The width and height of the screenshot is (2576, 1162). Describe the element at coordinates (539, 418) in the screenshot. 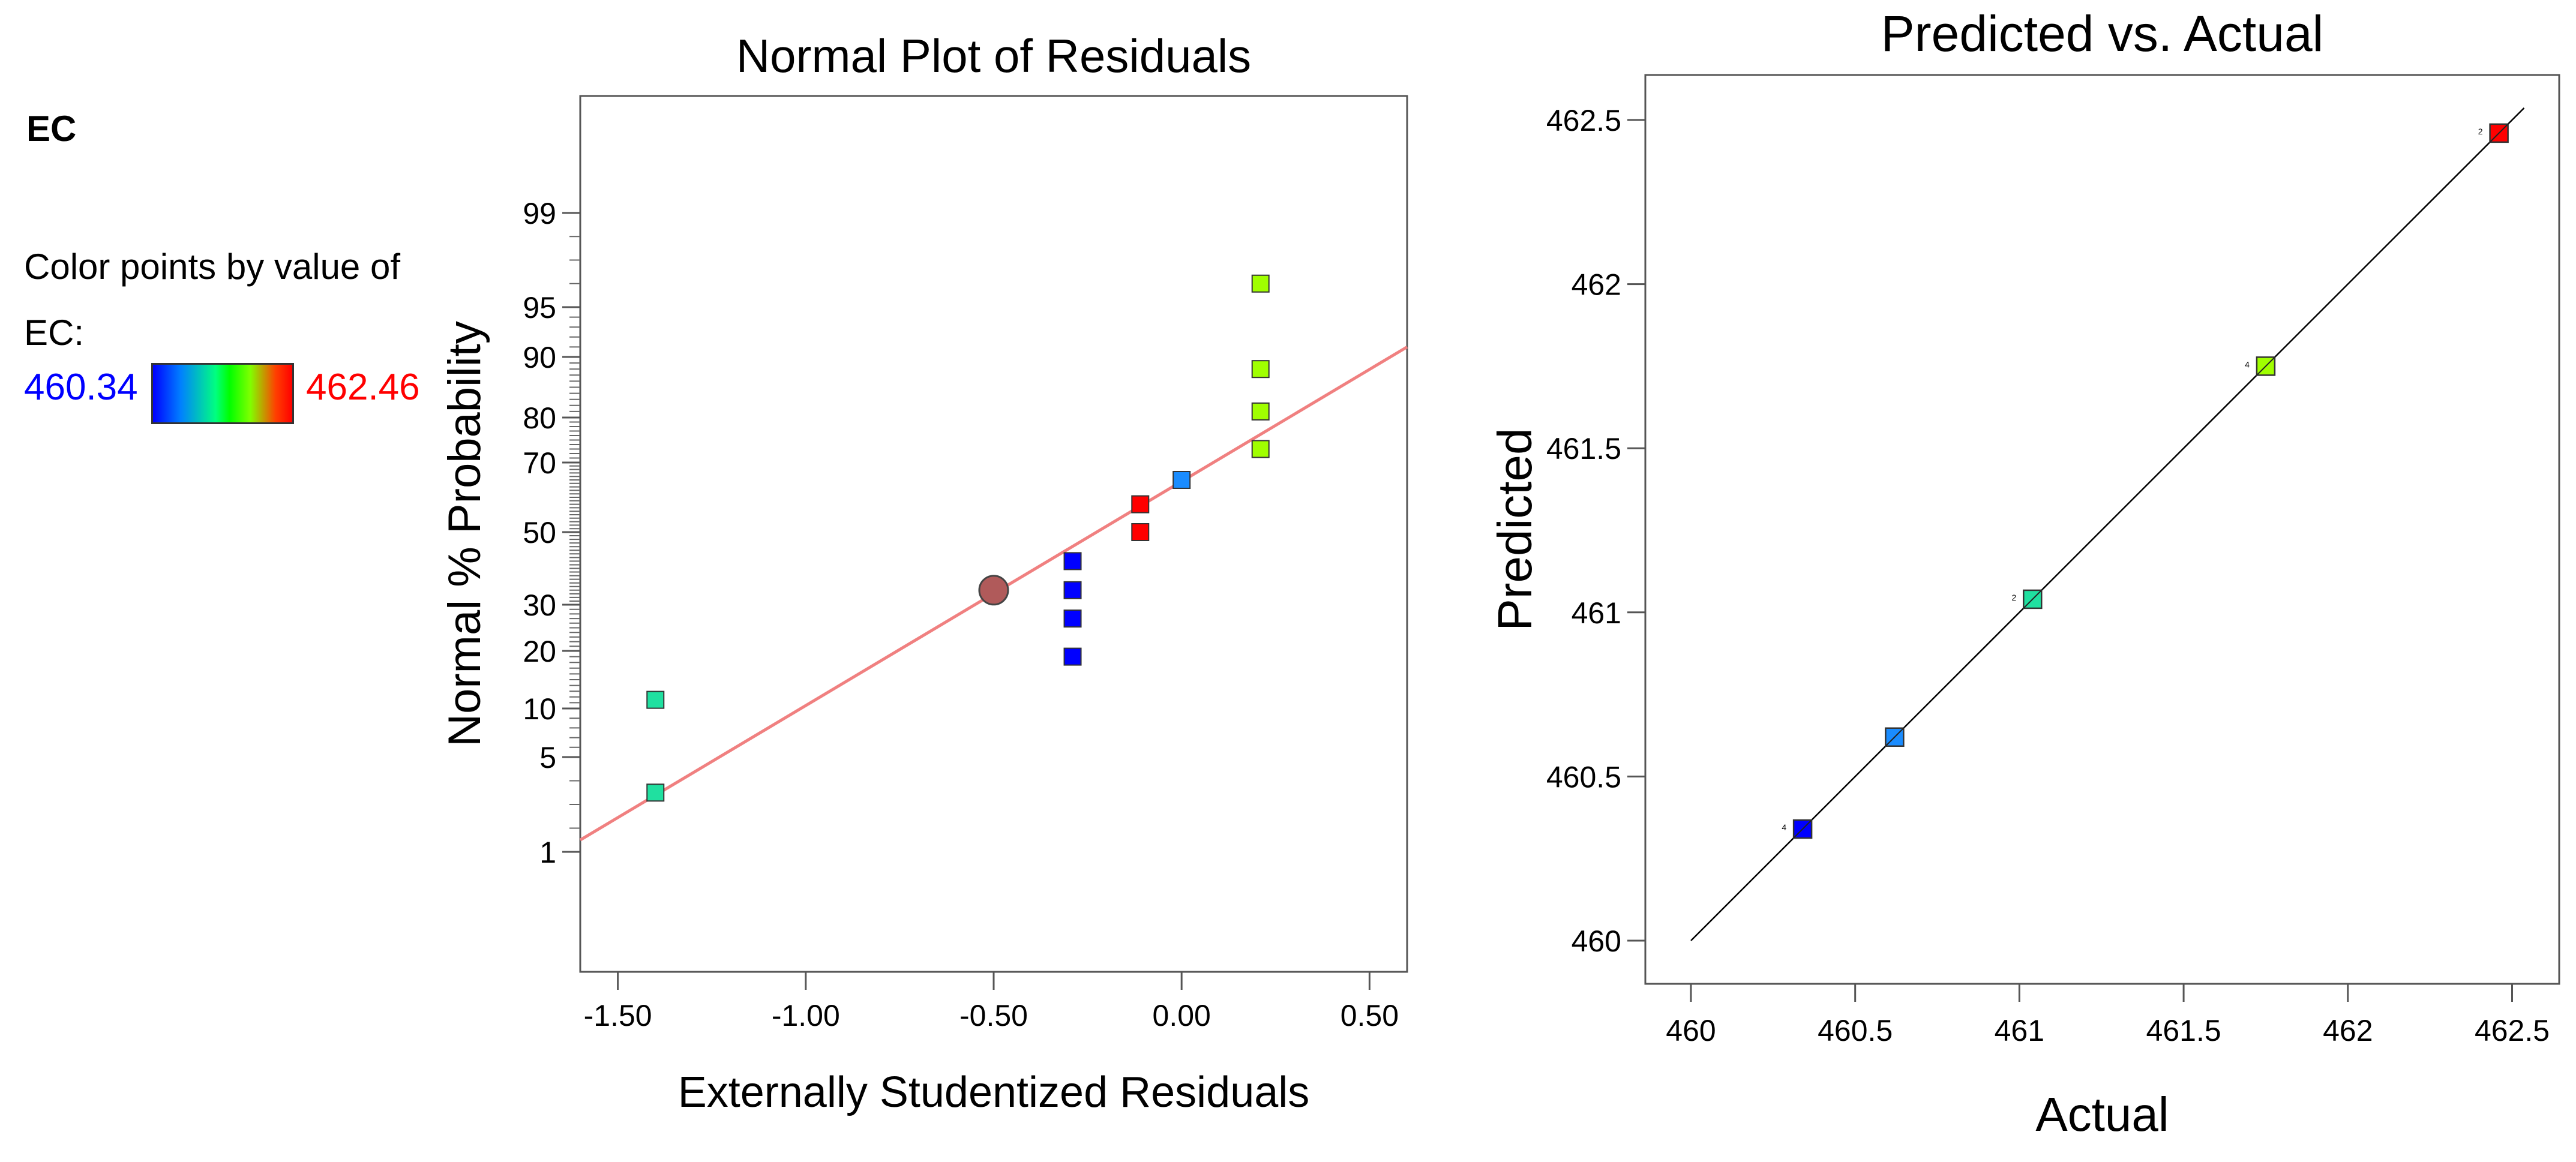

I see `chart1-y-tick-label: 80` at that location.